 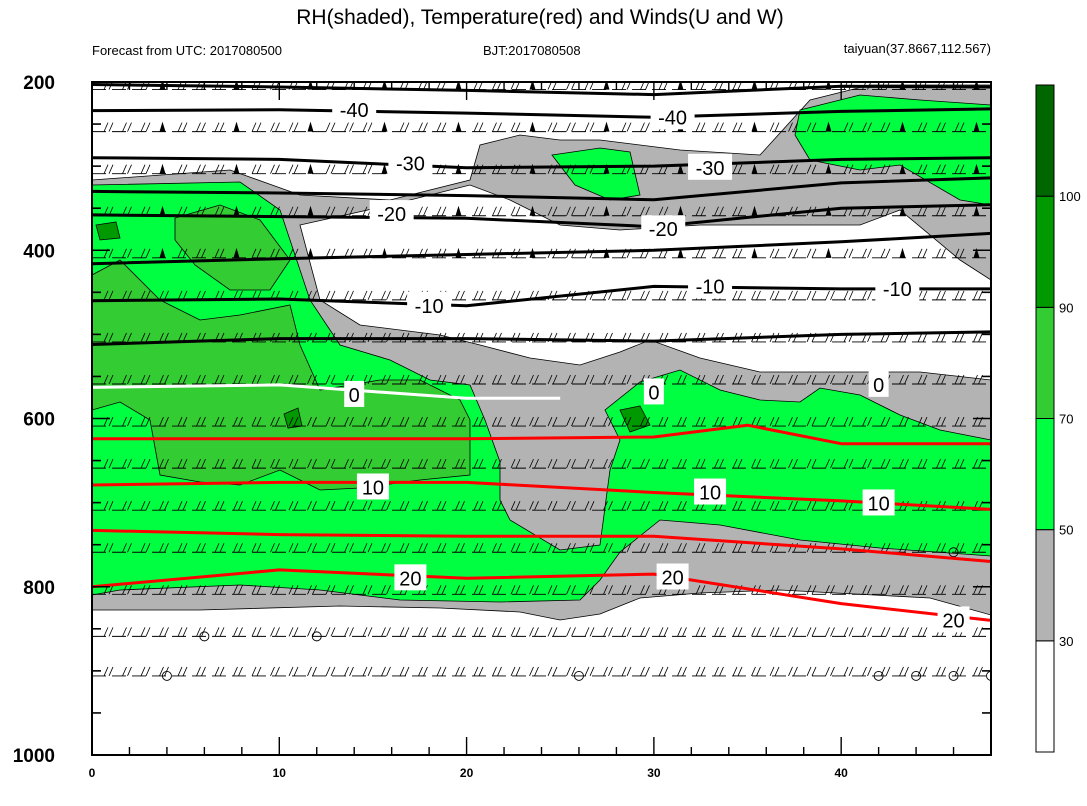 What do you see at coordinates (541, 189) in the screenshot?
I see `isotherm-line` at bounding box center [541, 189].